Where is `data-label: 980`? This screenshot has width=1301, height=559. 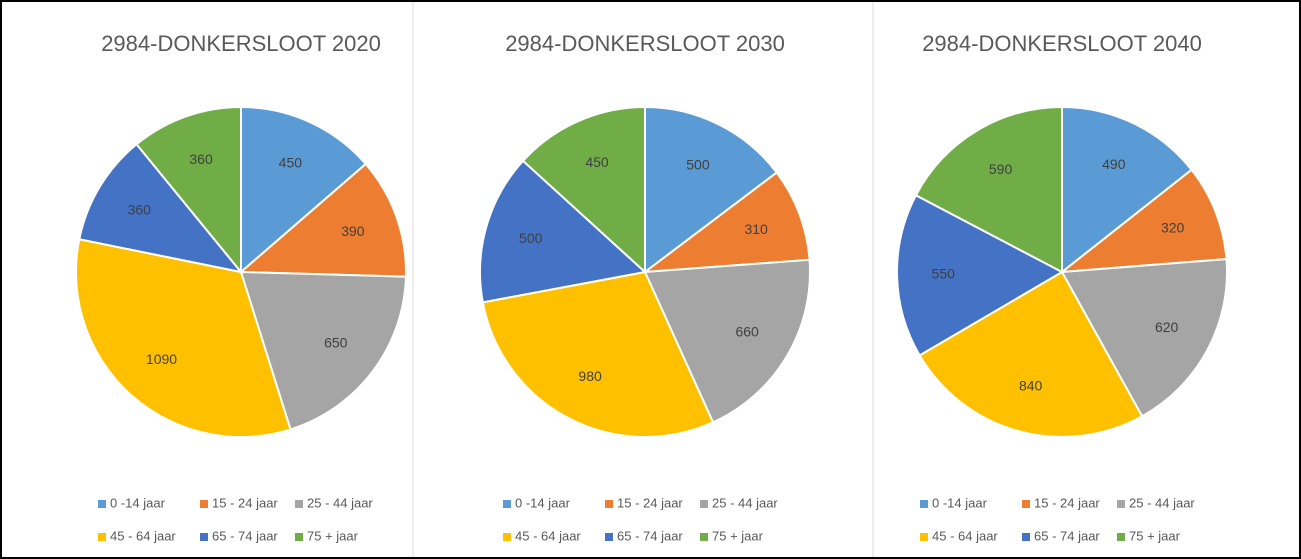 data-label: 980 is located at coordinates (590, 376).